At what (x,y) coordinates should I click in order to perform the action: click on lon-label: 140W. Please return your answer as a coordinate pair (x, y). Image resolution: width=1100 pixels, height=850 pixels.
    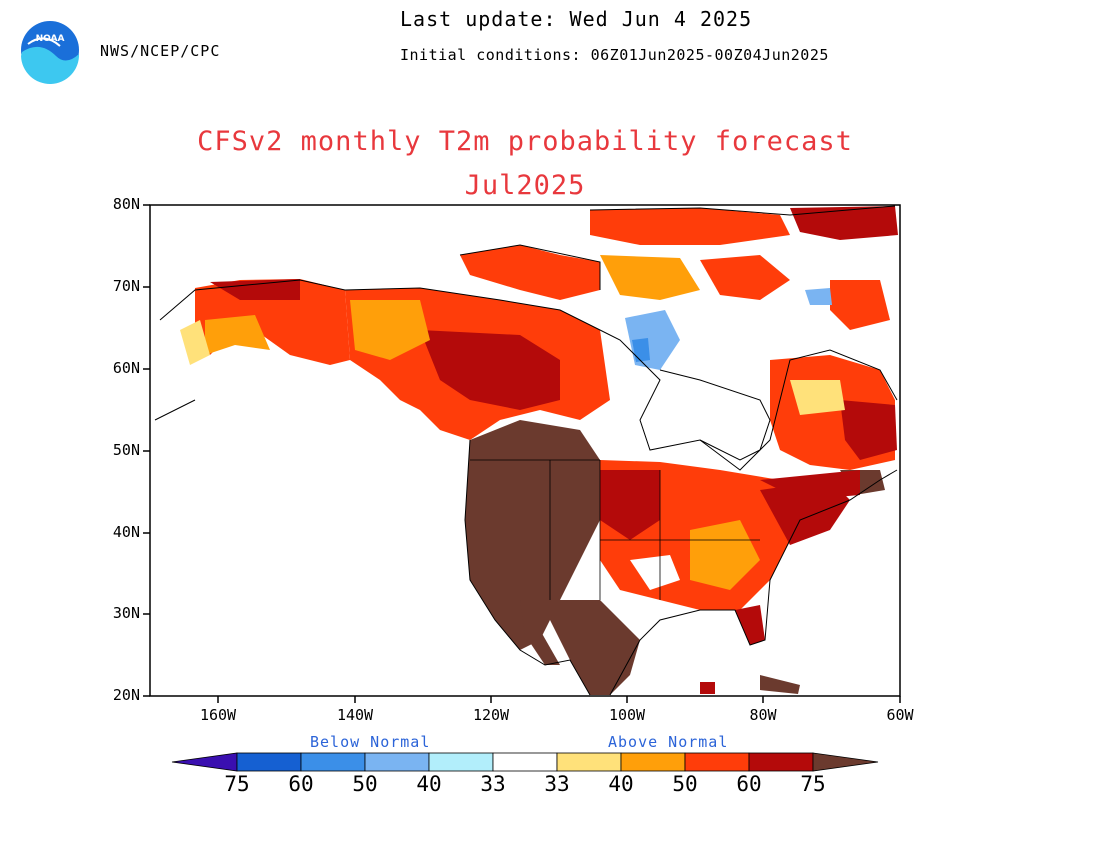
    Looking at the image, I should click on (355, 715).